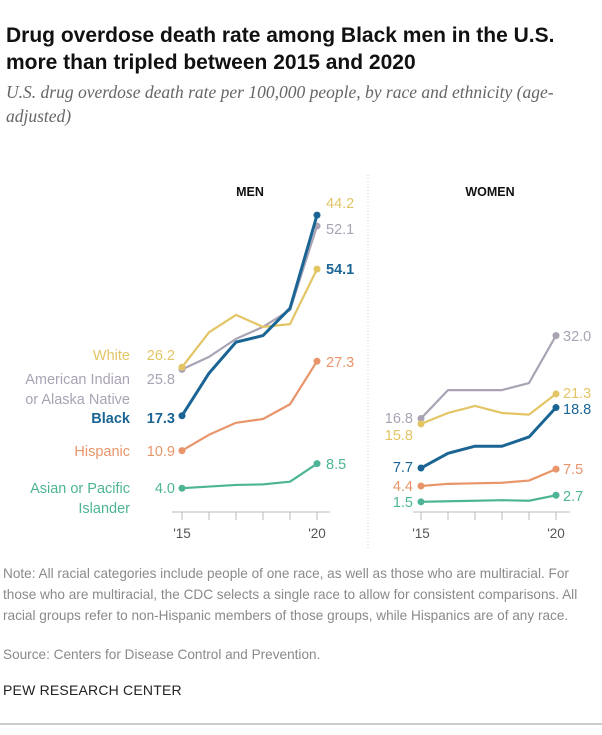 The height and width of the screenshot is (735, 602). I want to click on end-value-label: 54.1, so click(340, 270).